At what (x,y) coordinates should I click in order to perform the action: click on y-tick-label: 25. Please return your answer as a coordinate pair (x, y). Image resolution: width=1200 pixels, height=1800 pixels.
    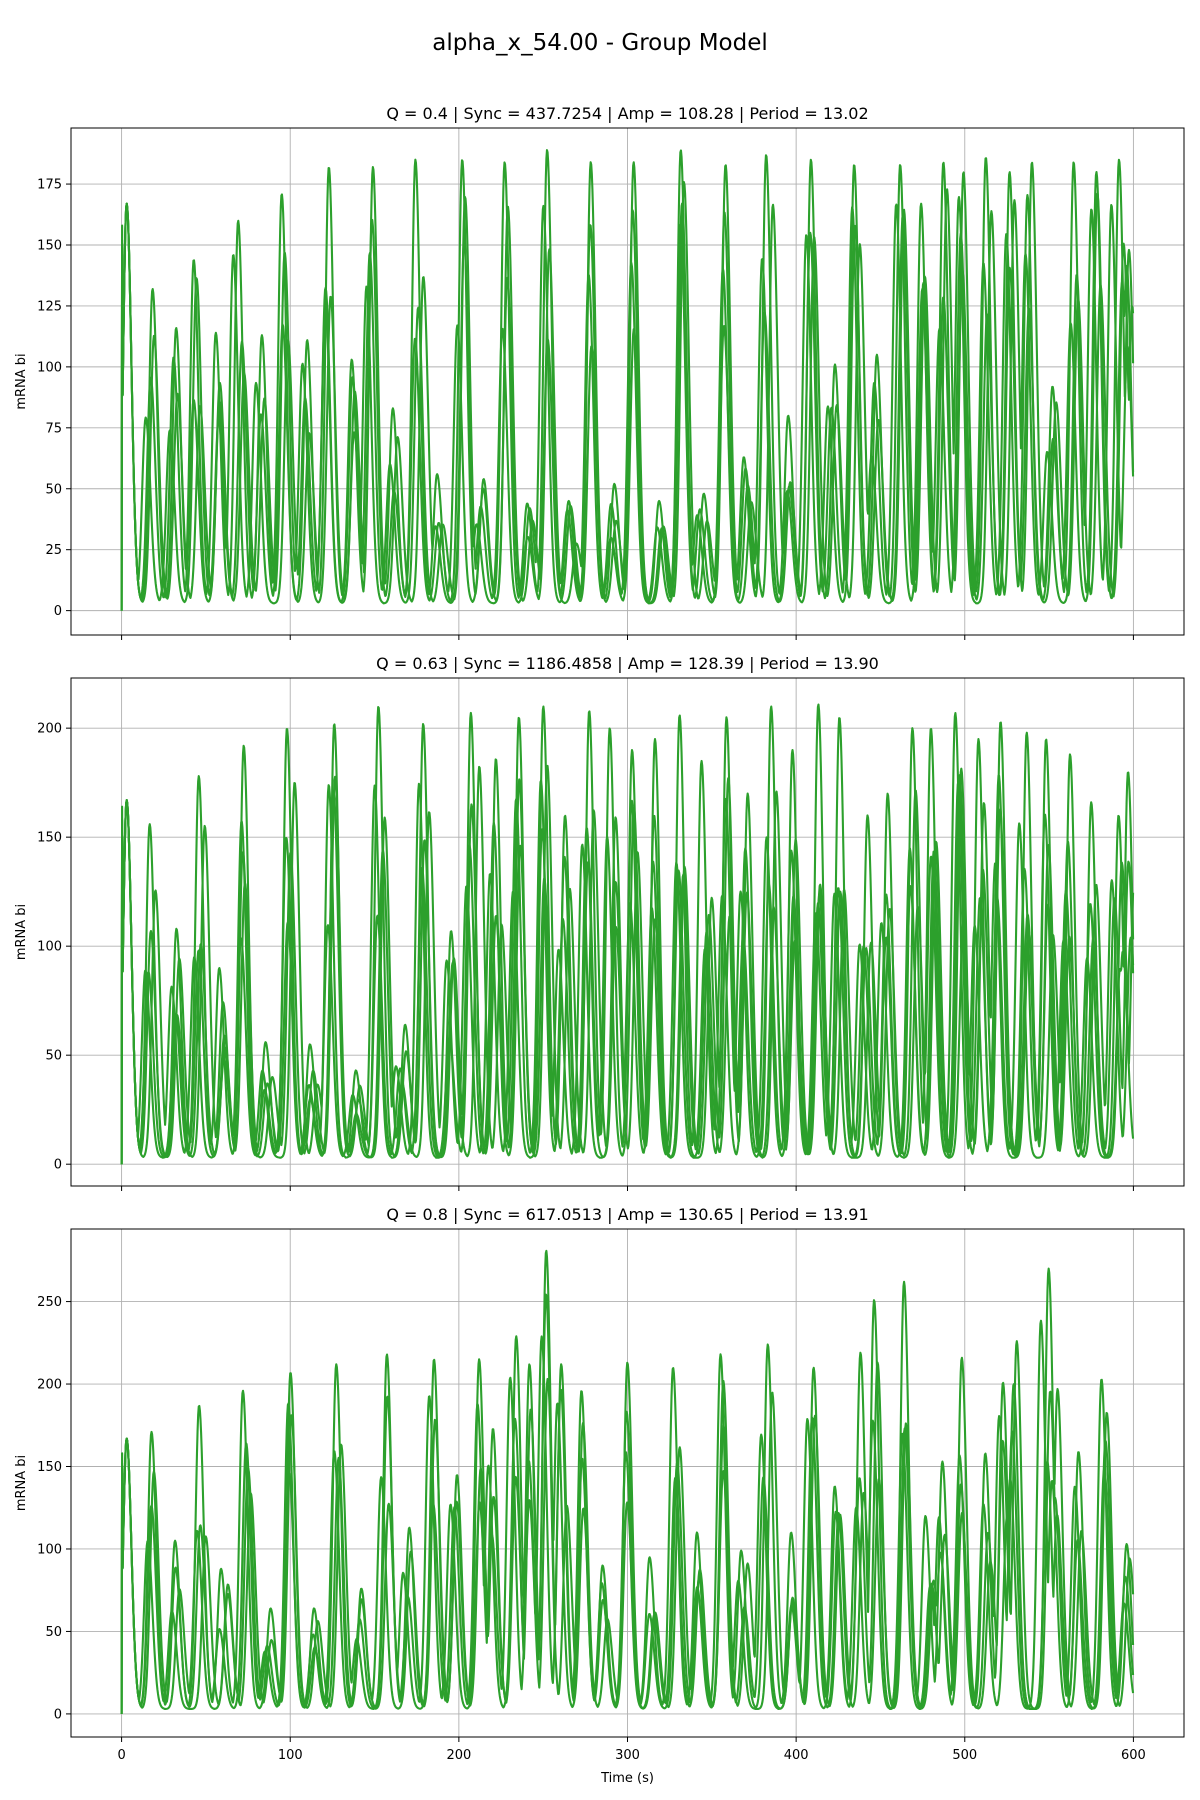
    Looking at the image, I should click on (53, 550).